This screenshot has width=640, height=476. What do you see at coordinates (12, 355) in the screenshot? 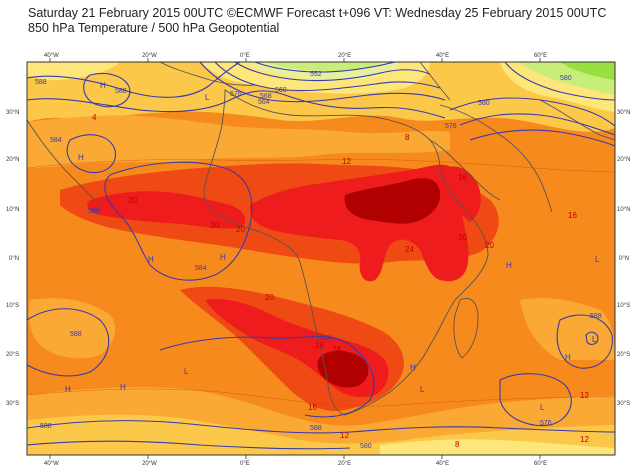
I see `left-lat-label: 20°S` at bounding box center [12, 355].